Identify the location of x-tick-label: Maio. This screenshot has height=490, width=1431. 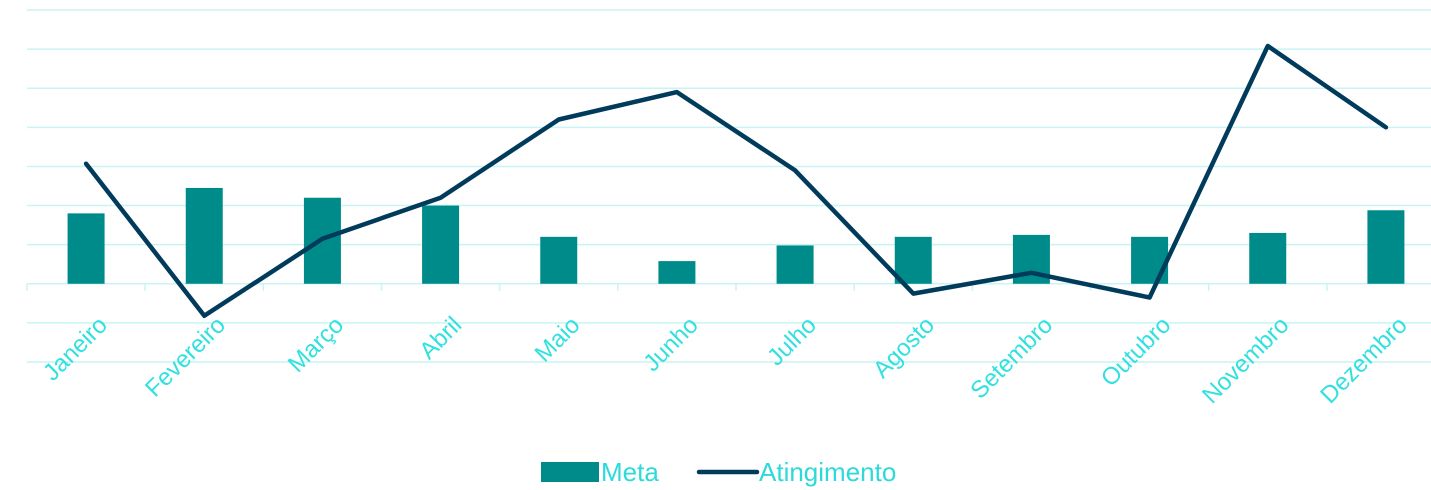
(558, 340).